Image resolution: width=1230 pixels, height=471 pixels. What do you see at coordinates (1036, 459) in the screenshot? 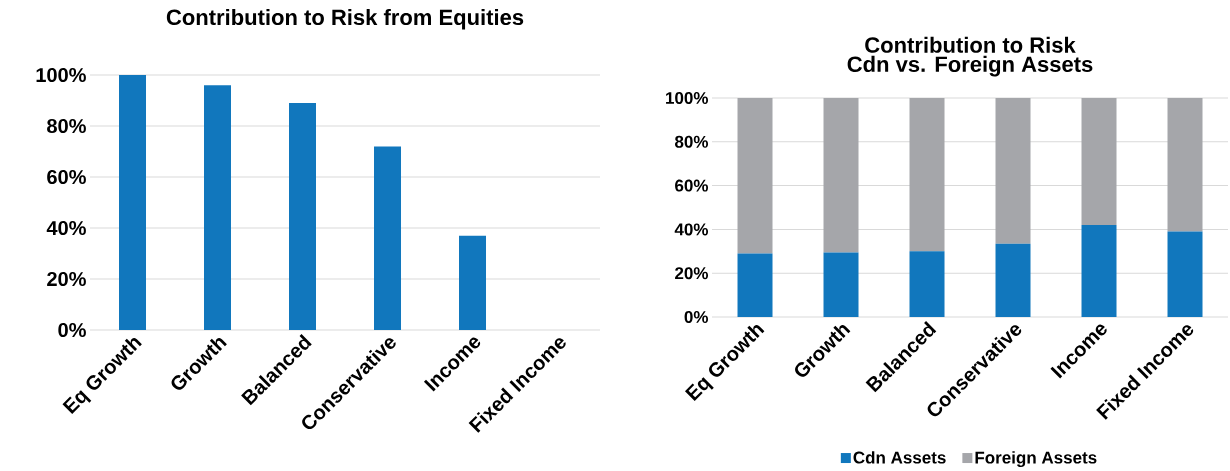
I see `legend-label: Foreign Assets` at bounding box center [1036, 459].